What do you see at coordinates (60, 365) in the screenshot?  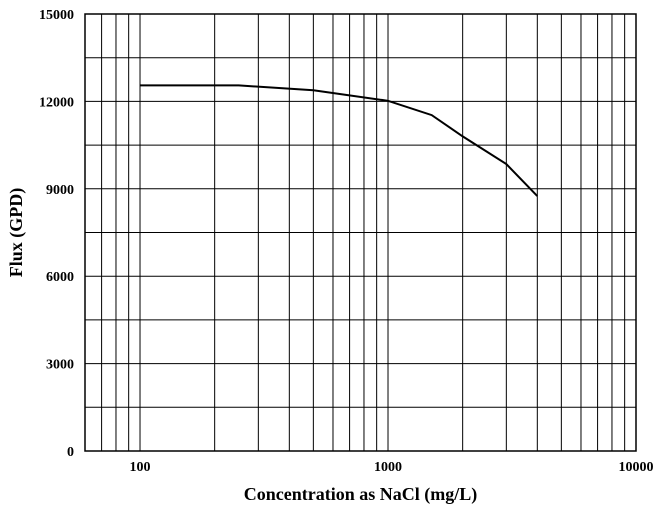 I see `y-tick-label: 3000` at bounding box center [60, 365].